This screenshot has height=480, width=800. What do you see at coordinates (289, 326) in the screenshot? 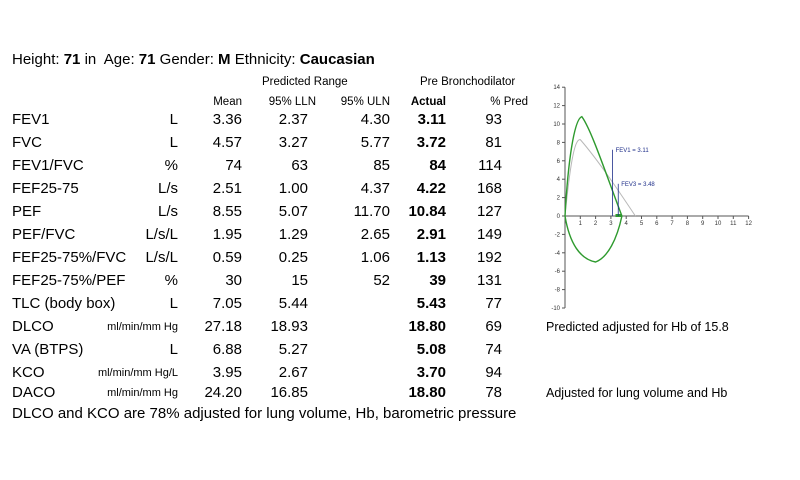
I see `row-lln: 18.93` at bounding box center [289, 326].